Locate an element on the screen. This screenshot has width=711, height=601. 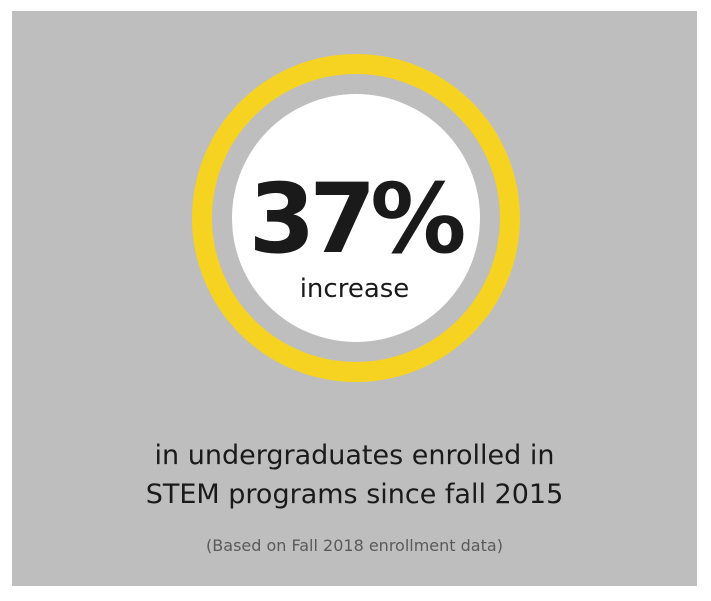
footnote: (Based on Fall 2018 enrollment data) is located at coordinates (354, 545).